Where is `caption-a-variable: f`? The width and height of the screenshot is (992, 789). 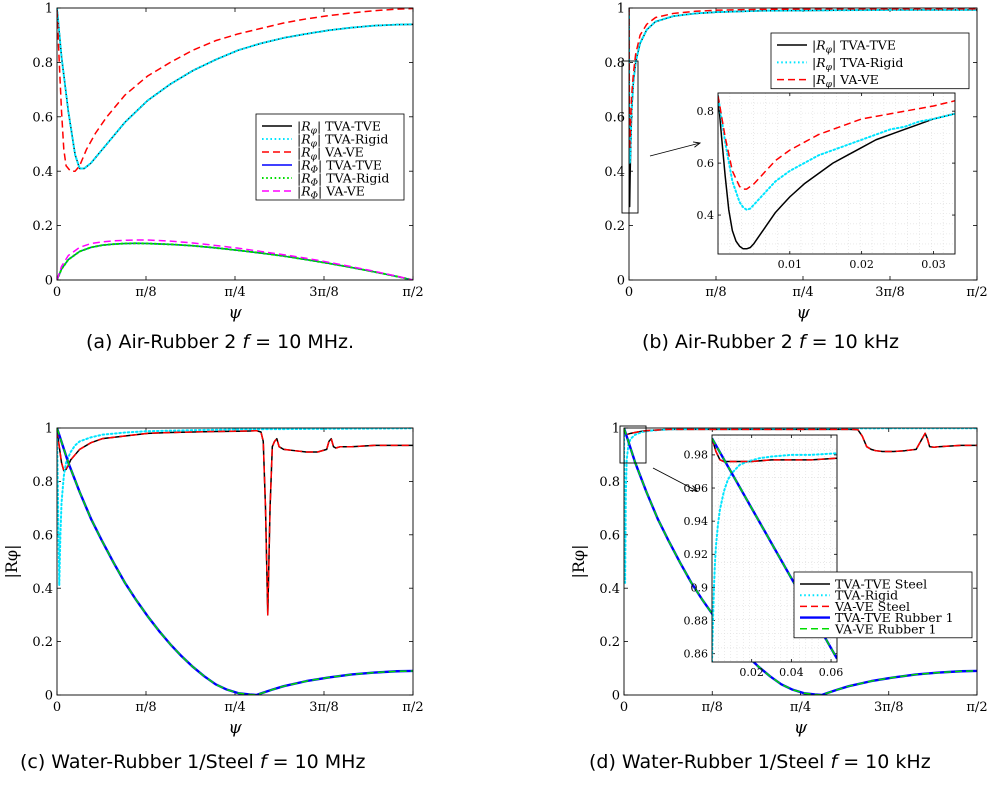 caption-a-variable: f is located at coordinates (246, 342).